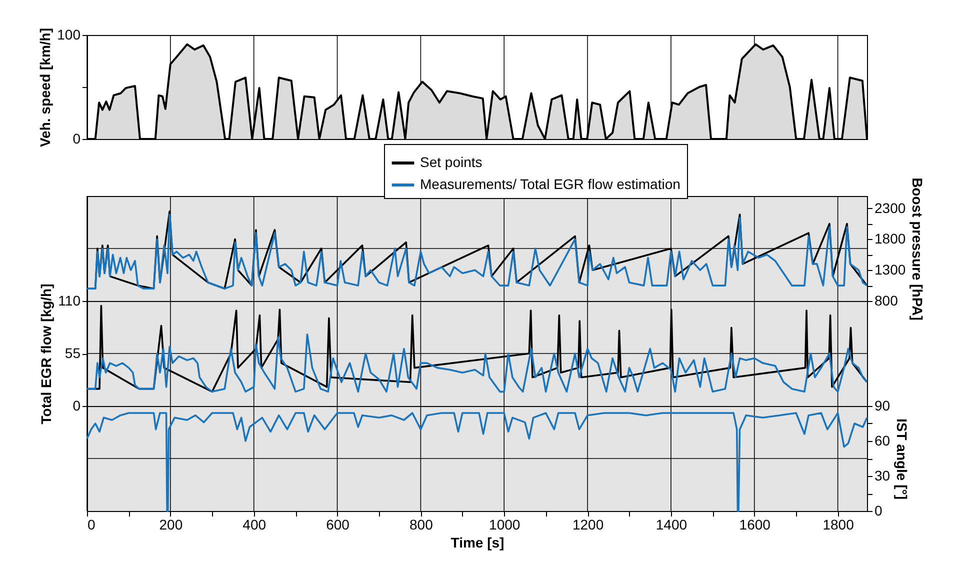 The width and height of the screenshot is (960, 574). I want to click on y2-axis-title: Boost pressure [hPA], so click(918, 249).